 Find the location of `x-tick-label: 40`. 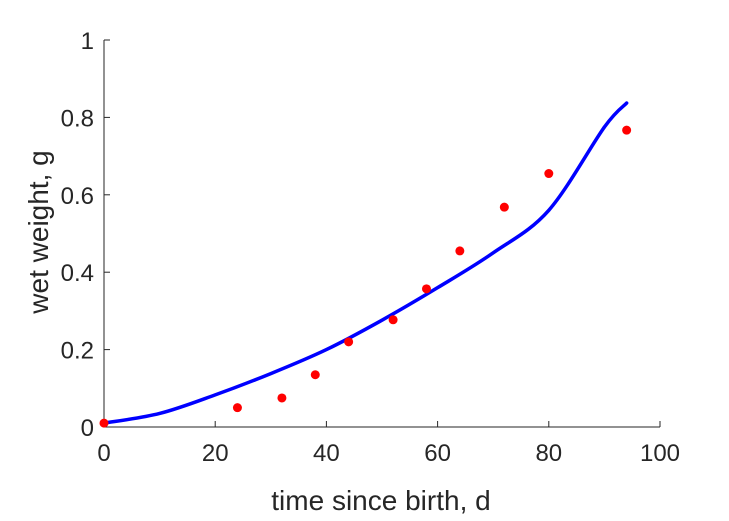

x-tick-label: 40 is located at coordinates (326, 453).